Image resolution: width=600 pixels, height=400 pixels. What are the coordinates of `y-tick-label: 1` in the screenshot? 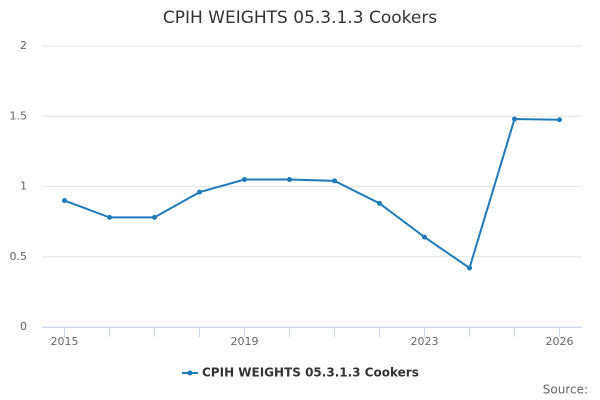 It's located at (23, 186).